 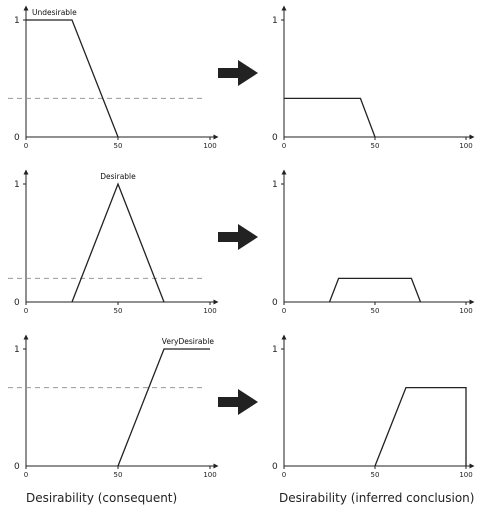 What do you see at coordinates (54, 12) in the screenshot?
I see `set-label: Undesirable` at bounding box center [54, 12].